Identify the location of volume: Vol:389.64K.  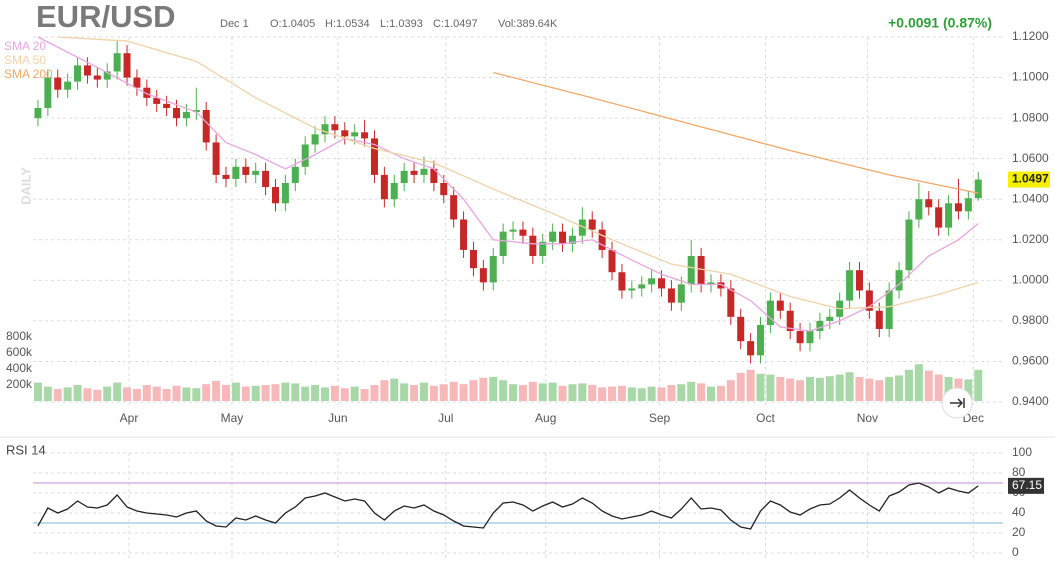
(528, 24).